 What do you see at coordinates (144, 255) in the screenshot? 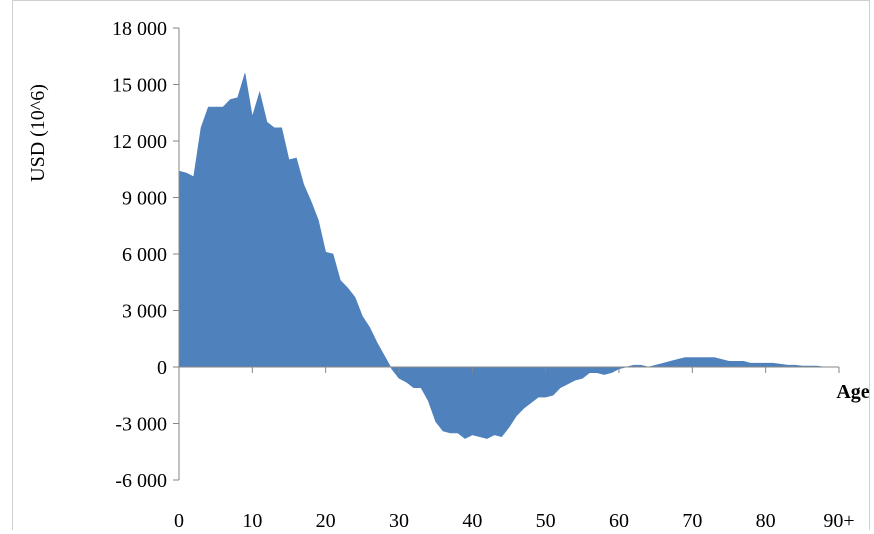
I see `y-tick-label: 6 000` at bounding box center [144, 255].